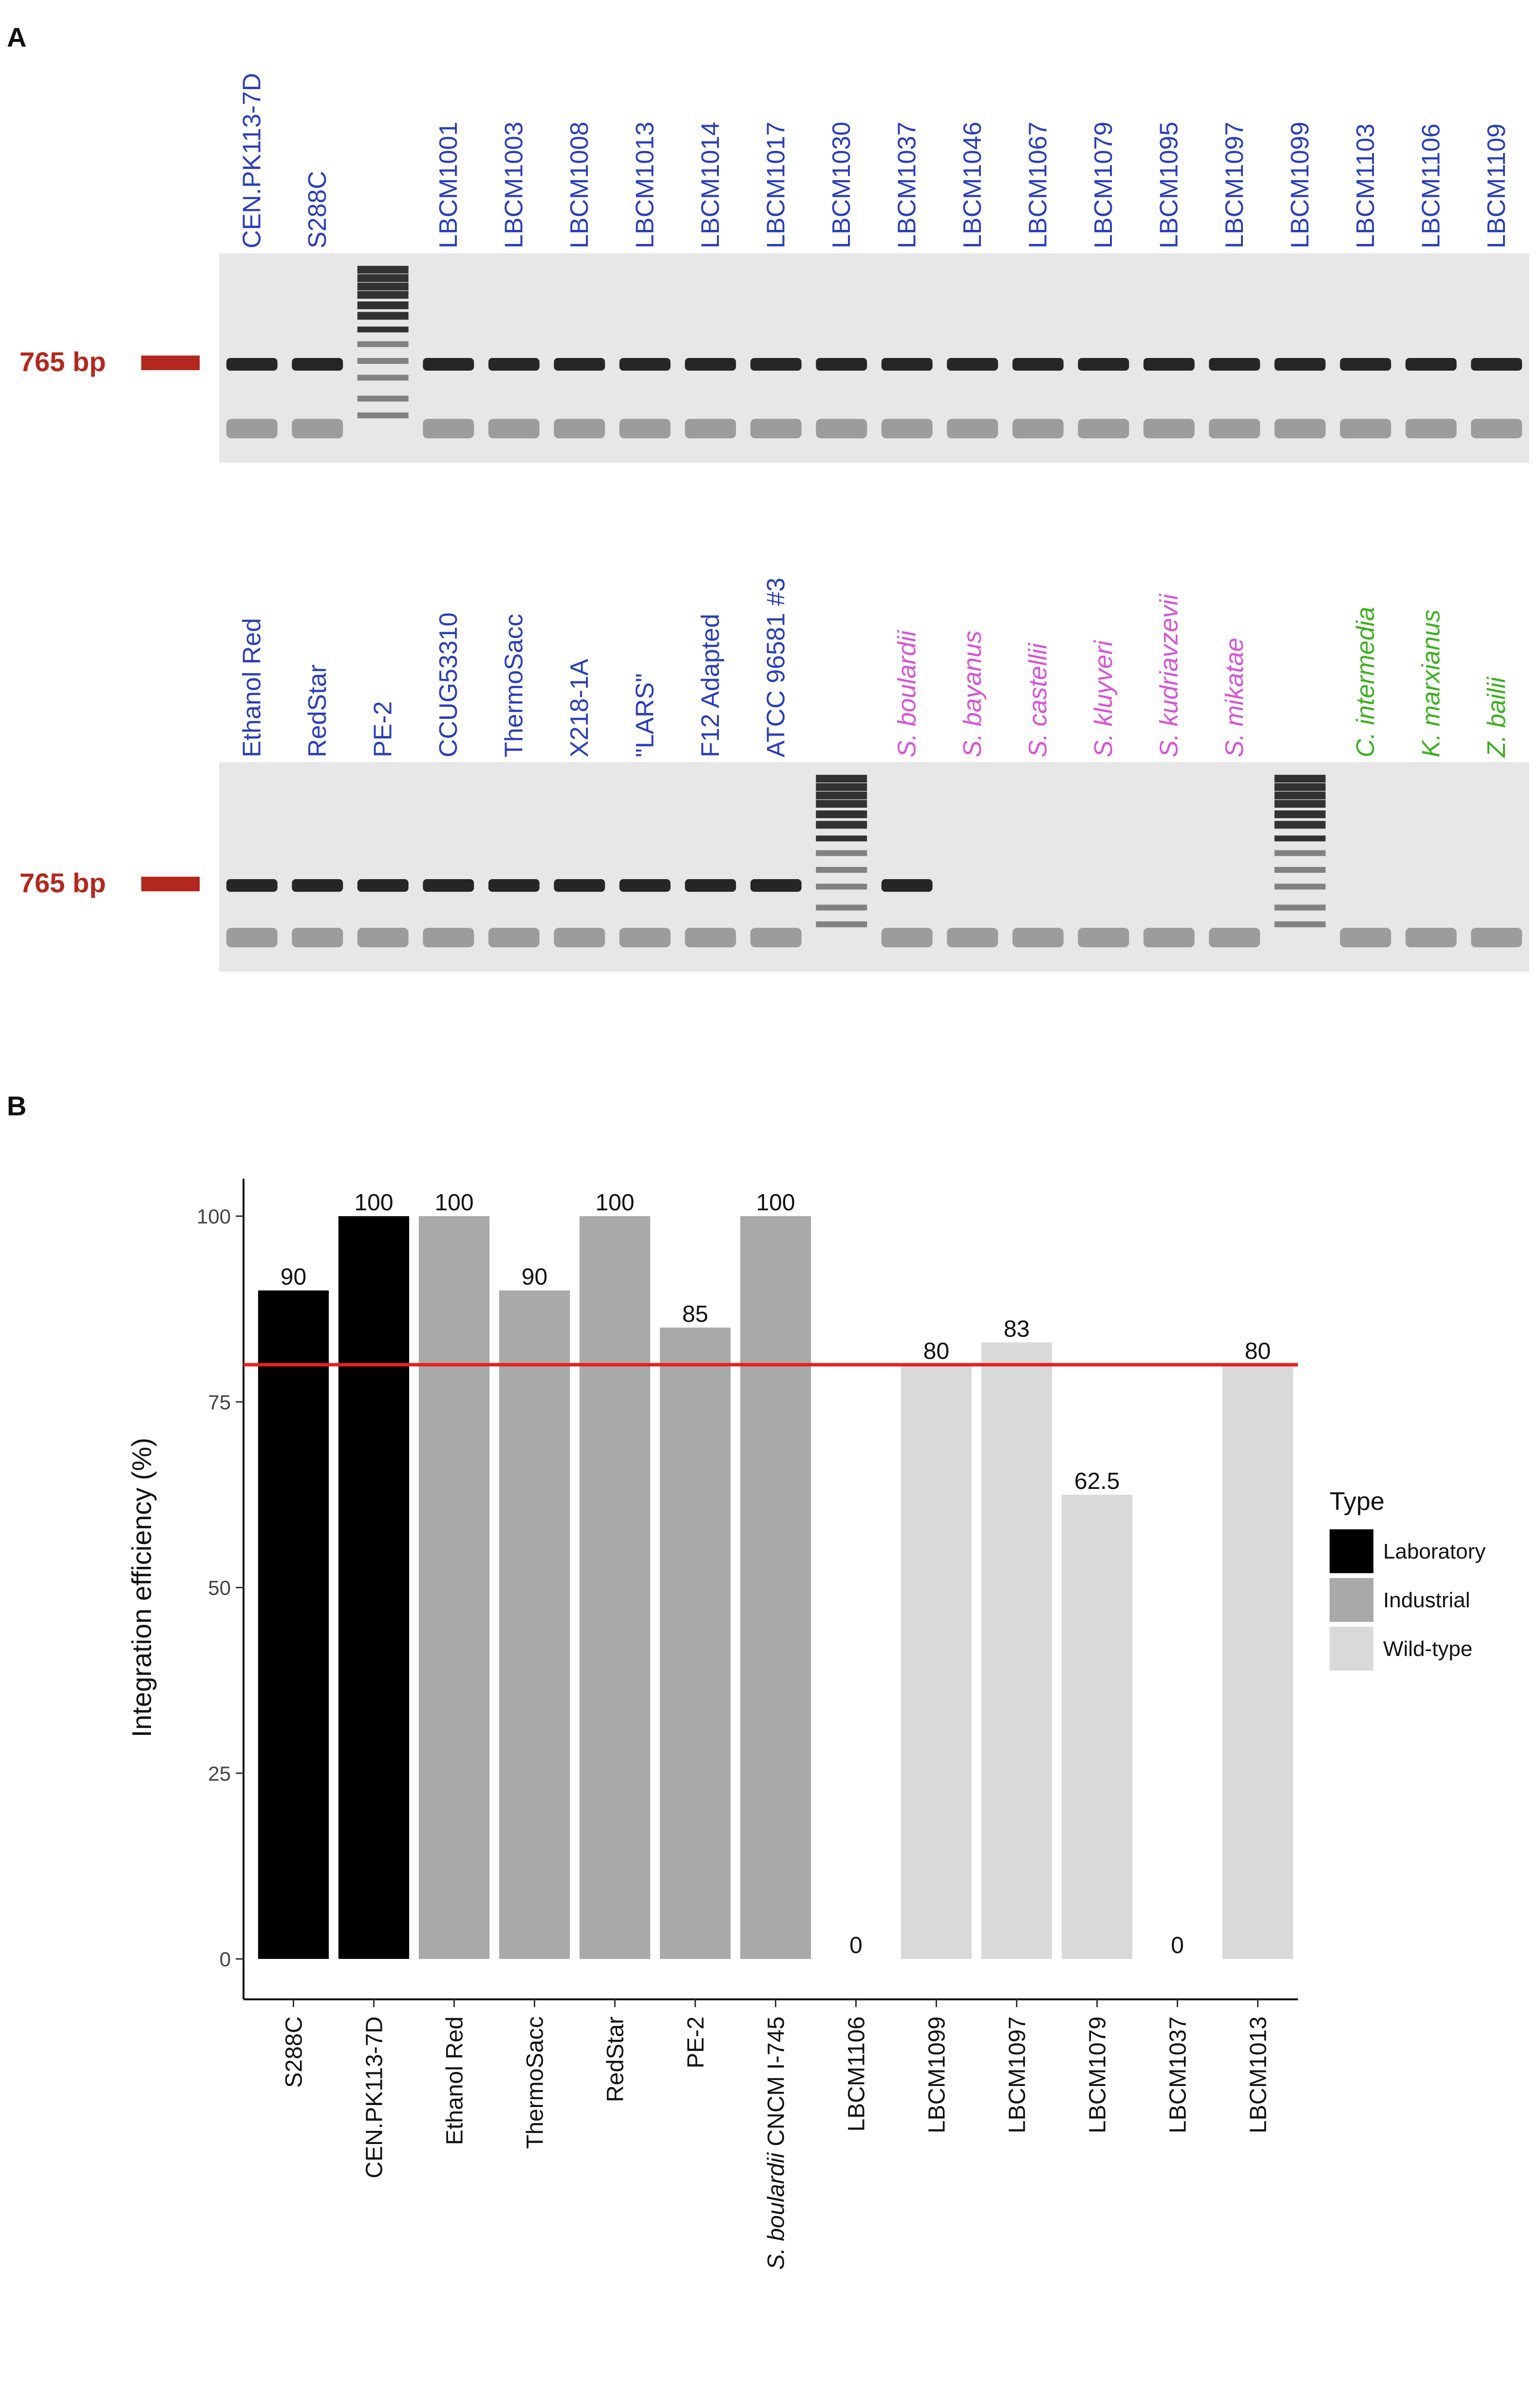  What do you see at coordinates (1259, 2075) in the screenshot?
I see `x-tick-label: LBCM1013` at bounding box center [1259, 2075].